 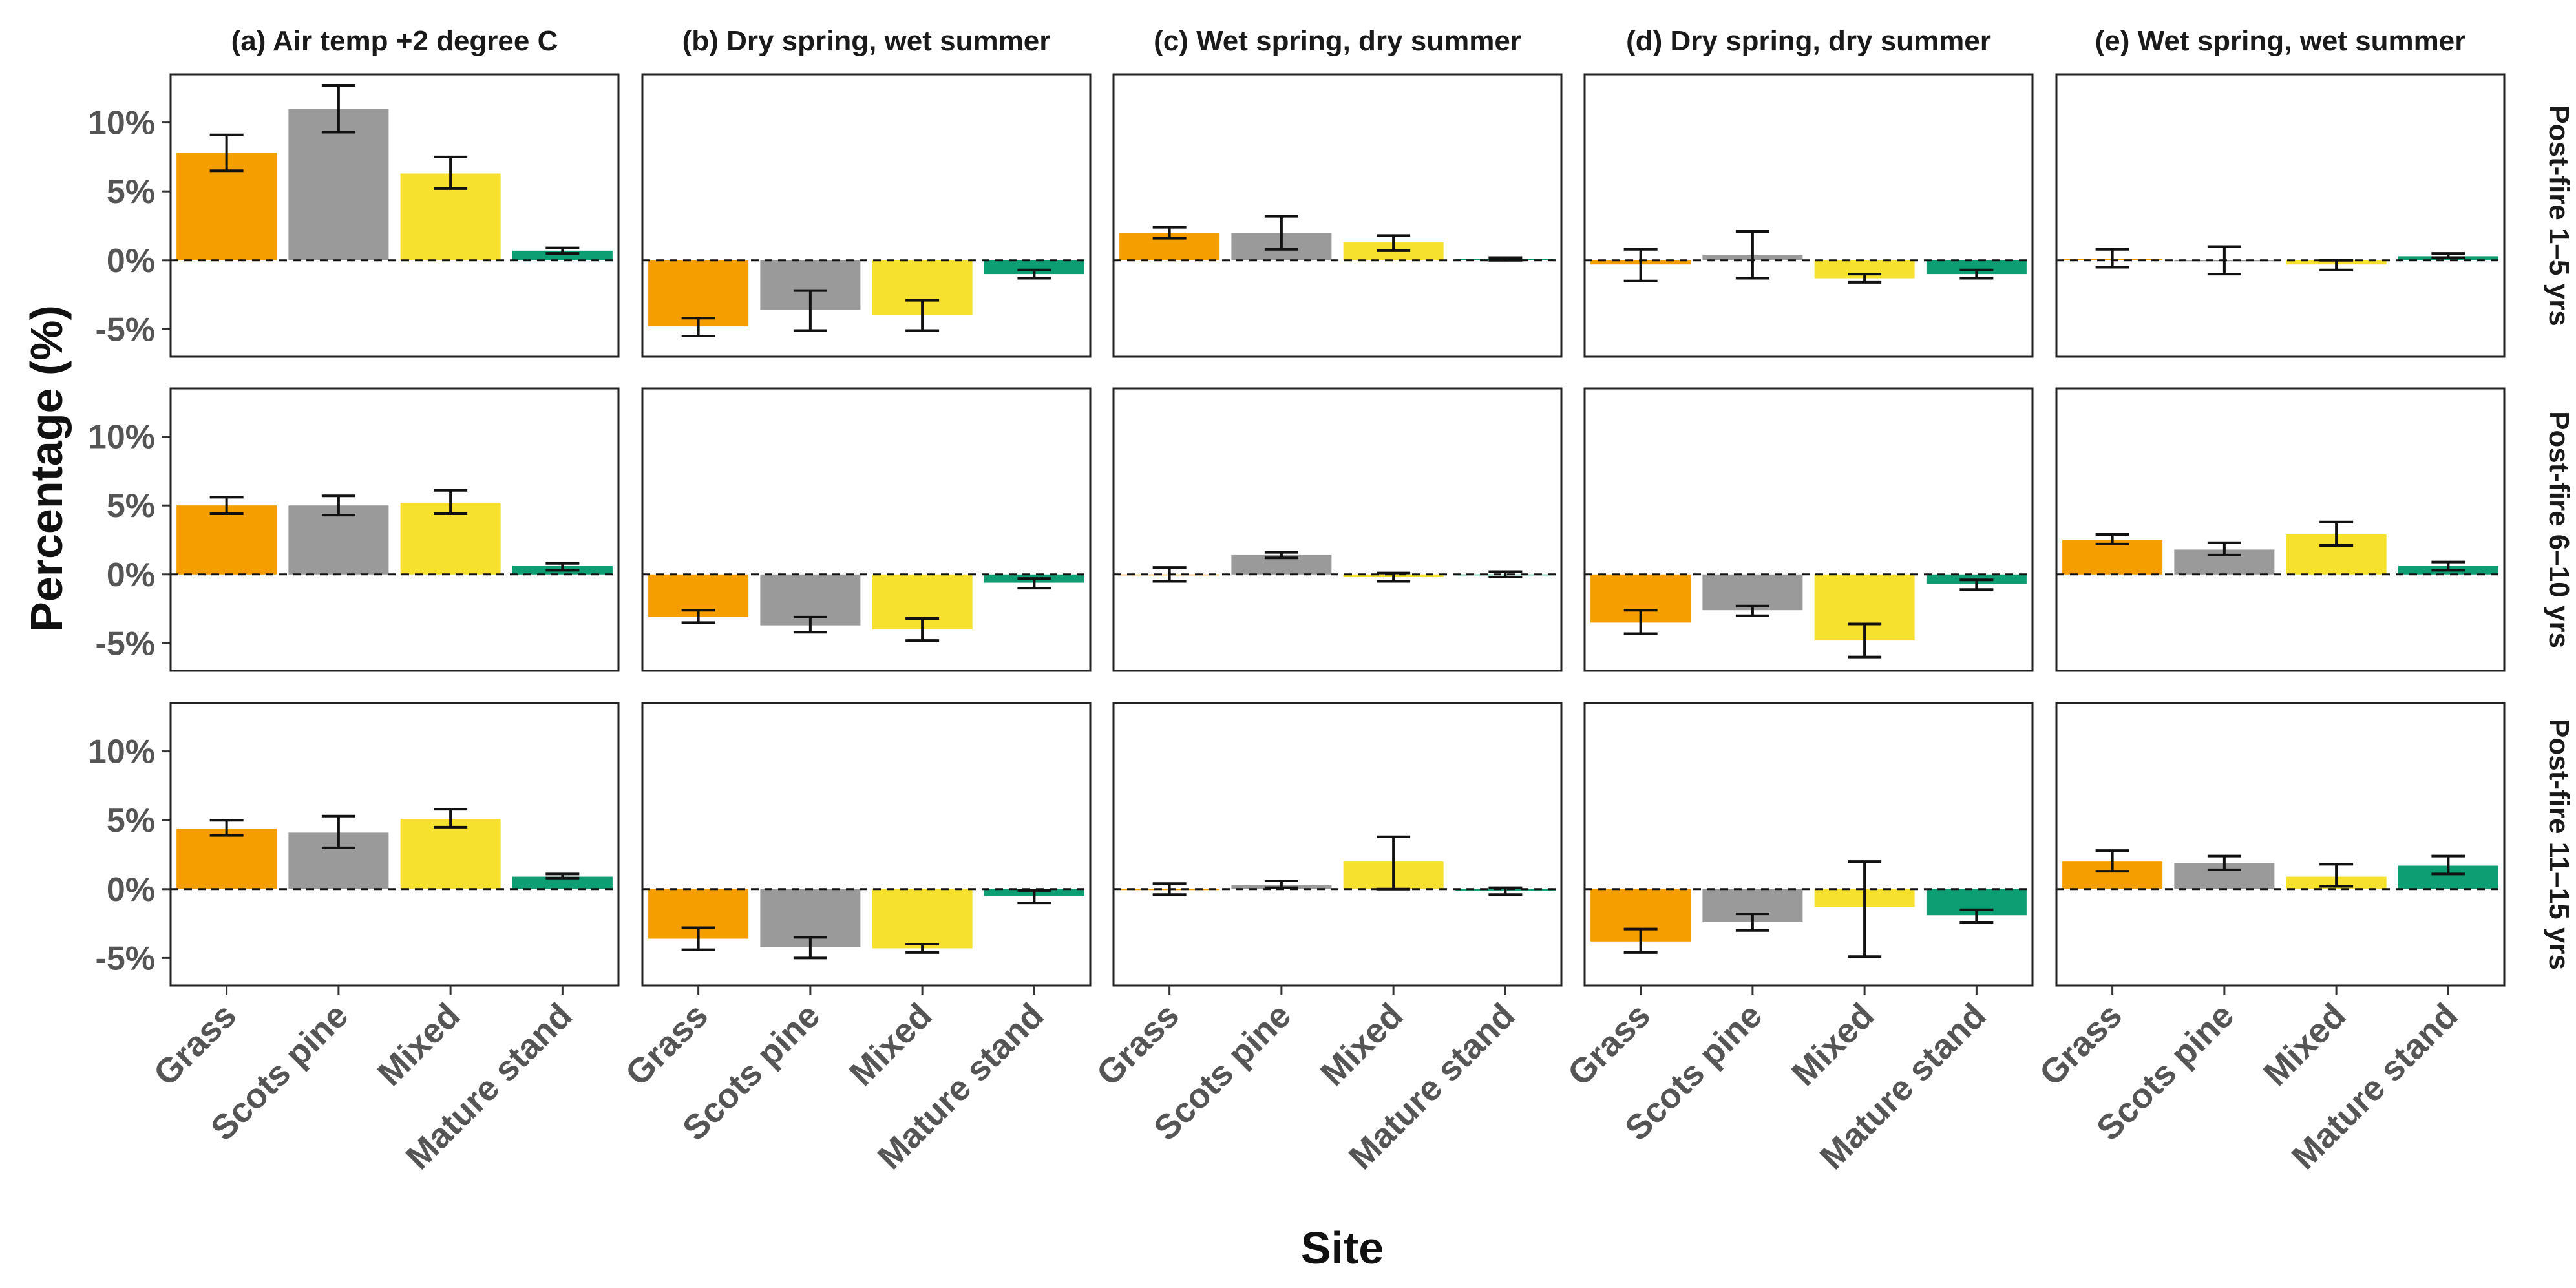 What do you see at coordinates (46, 468) in the screenshot?
I see `y-axis-title: Percentage (%)` at bounding box center [46, 468].